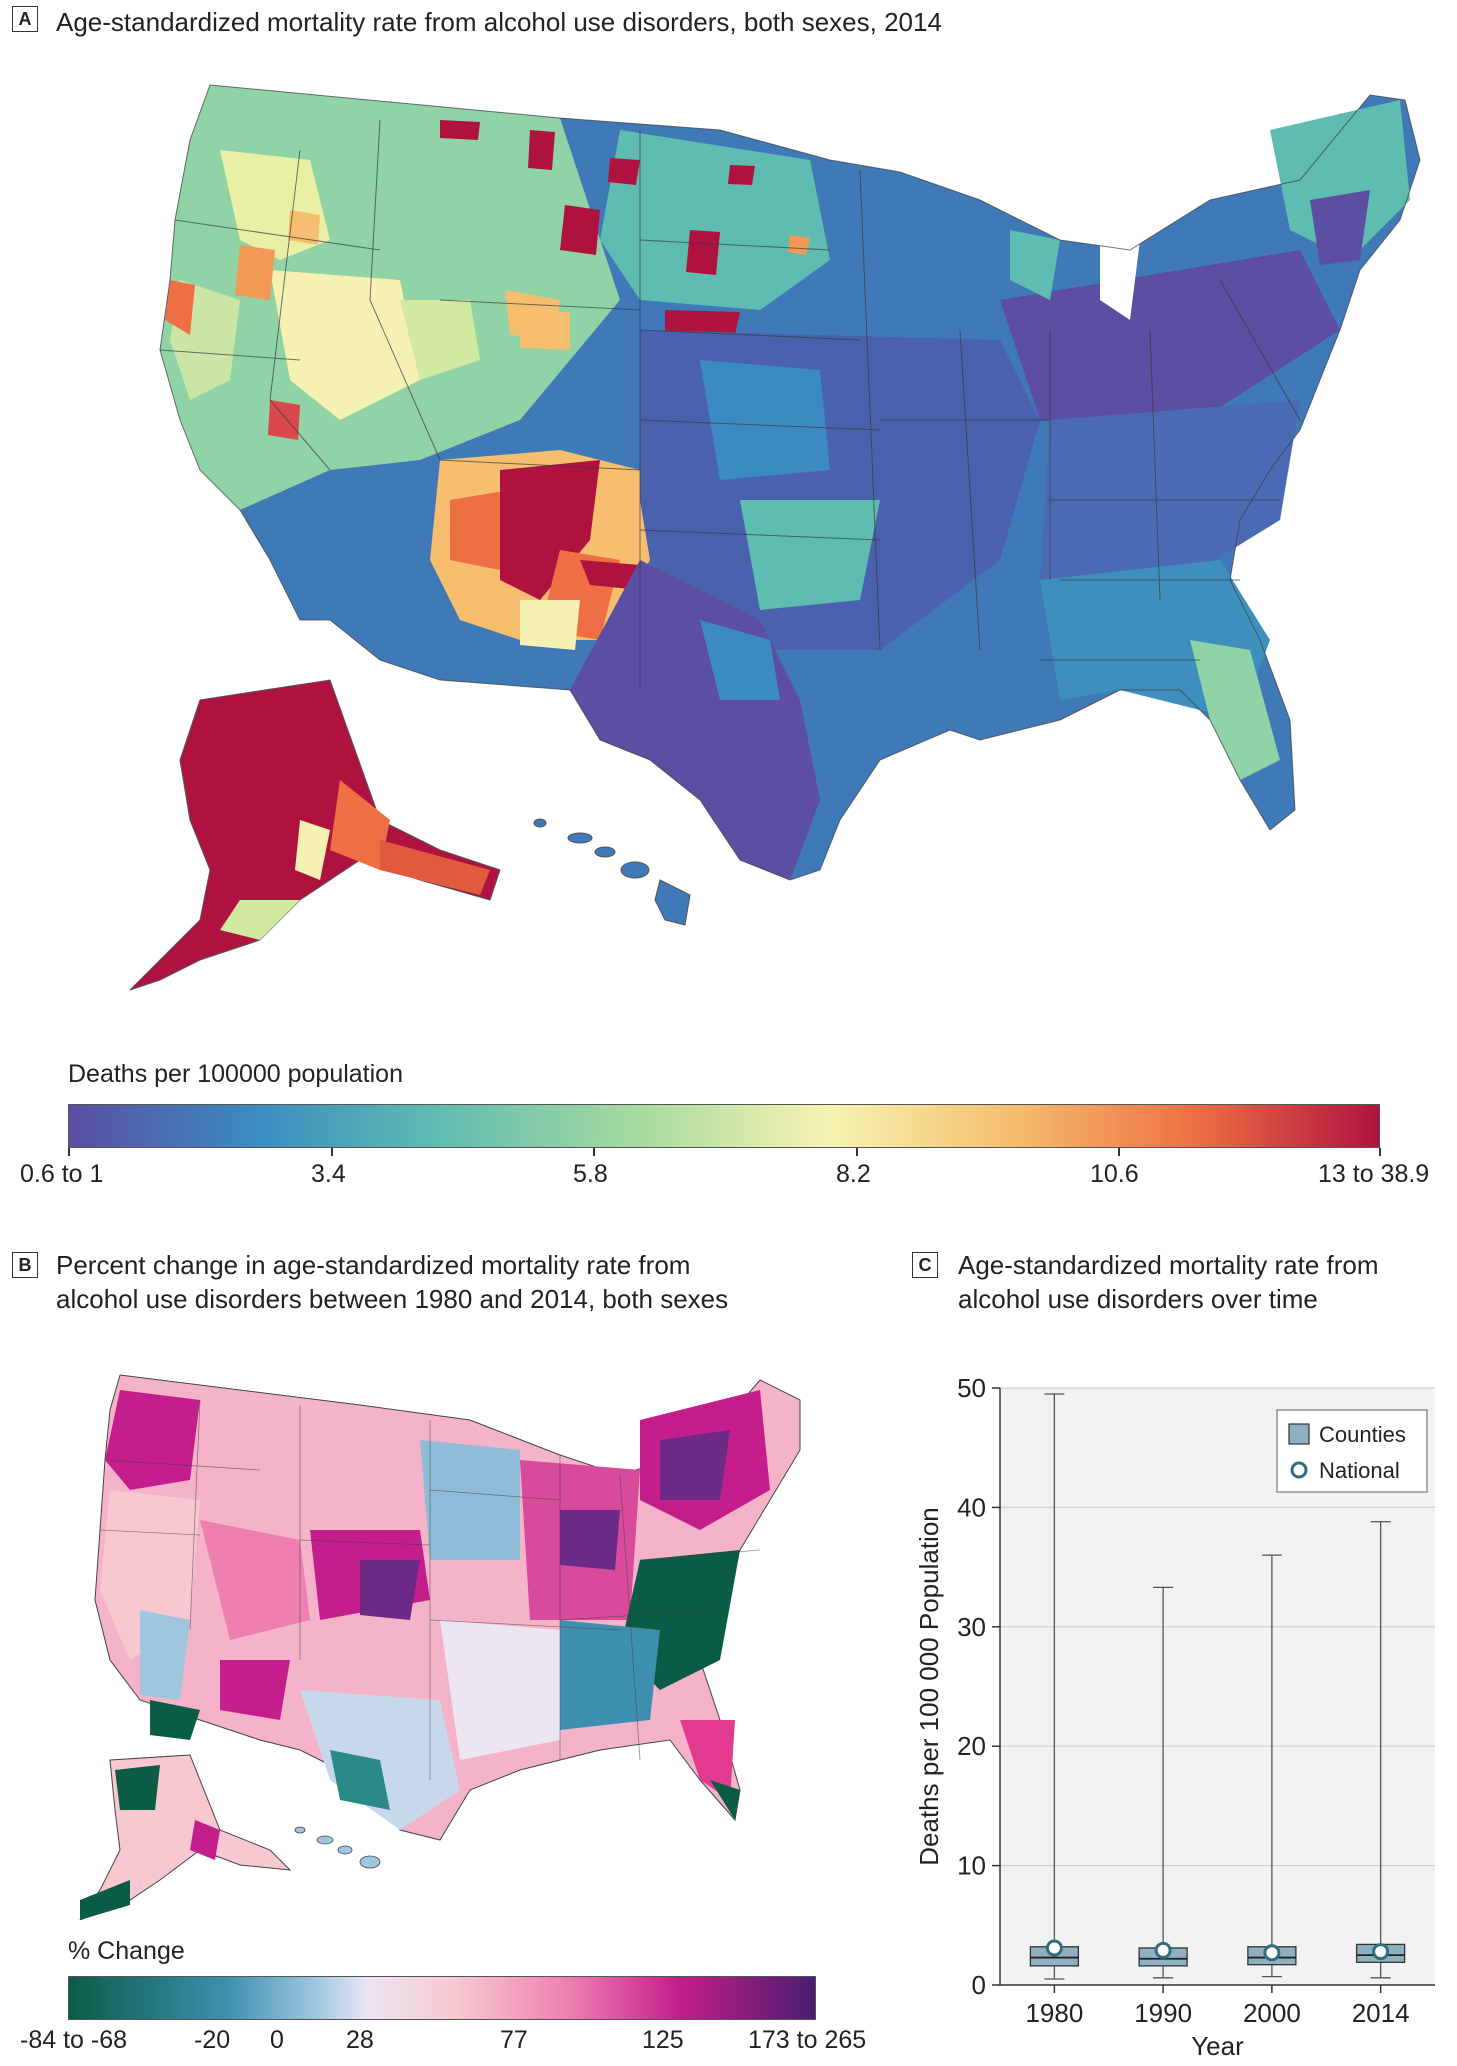  What do you see at coordinates (1138, 1299) in the screenshot?
I see `panel-c-title-line2: alcohol use disorders over time` at bounding box center [1138, 1299].